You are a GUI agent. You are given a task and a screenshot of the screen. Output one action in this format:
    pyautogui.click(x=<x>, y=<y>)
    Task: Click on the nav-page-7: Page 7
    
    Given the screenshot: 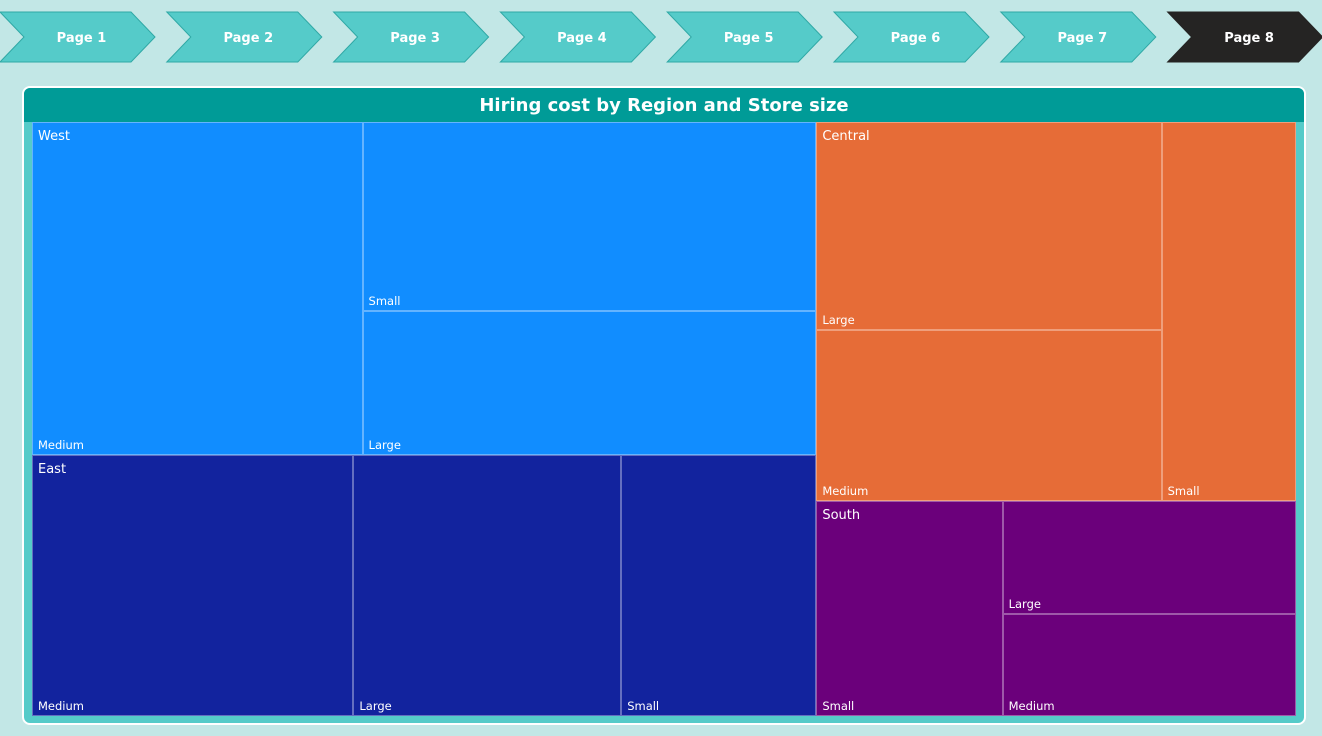 What is the action you would take?
    pyautogui.click(x=1078, y=37)
    